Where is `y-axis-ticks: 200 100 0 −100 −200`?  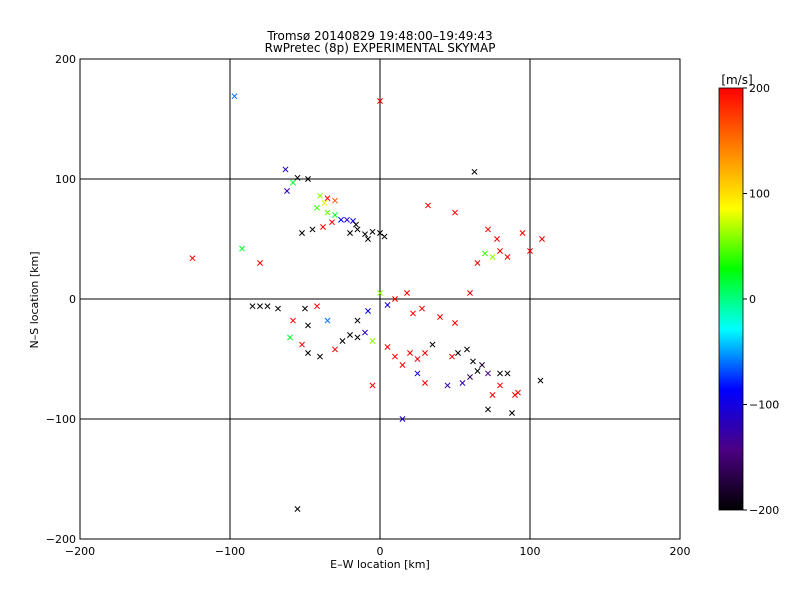 y-axis-ticks: 200 100 0 −100 −200 is located at coordinates (66, 299).